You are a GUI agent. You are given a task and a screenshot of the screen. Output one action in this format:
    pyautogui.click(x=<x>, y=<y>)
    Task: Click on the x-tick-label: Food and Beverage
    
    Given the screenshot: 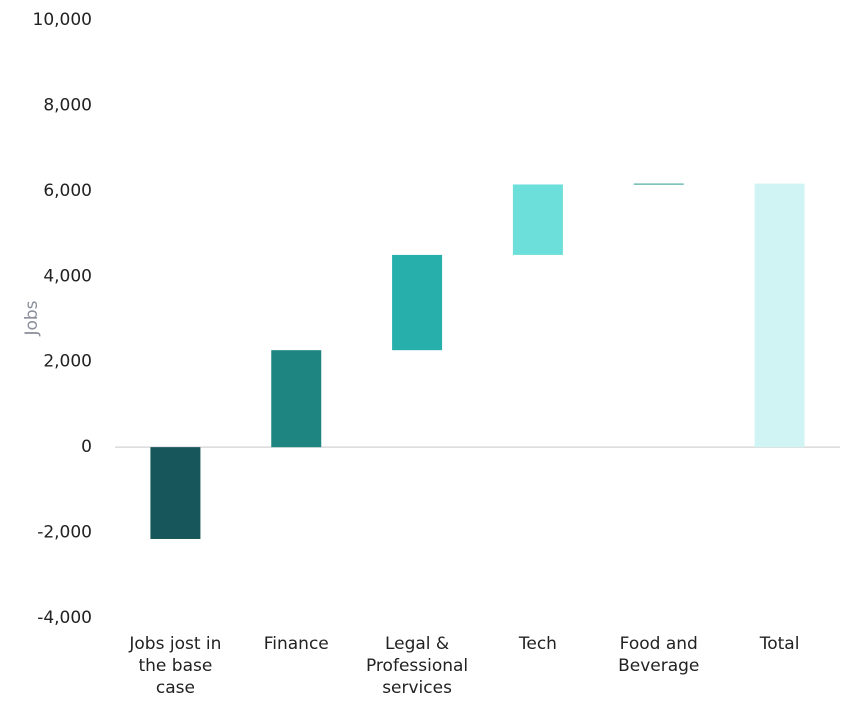 What is the action you would take?
    pyautogui.click(x=659, y=655)
    